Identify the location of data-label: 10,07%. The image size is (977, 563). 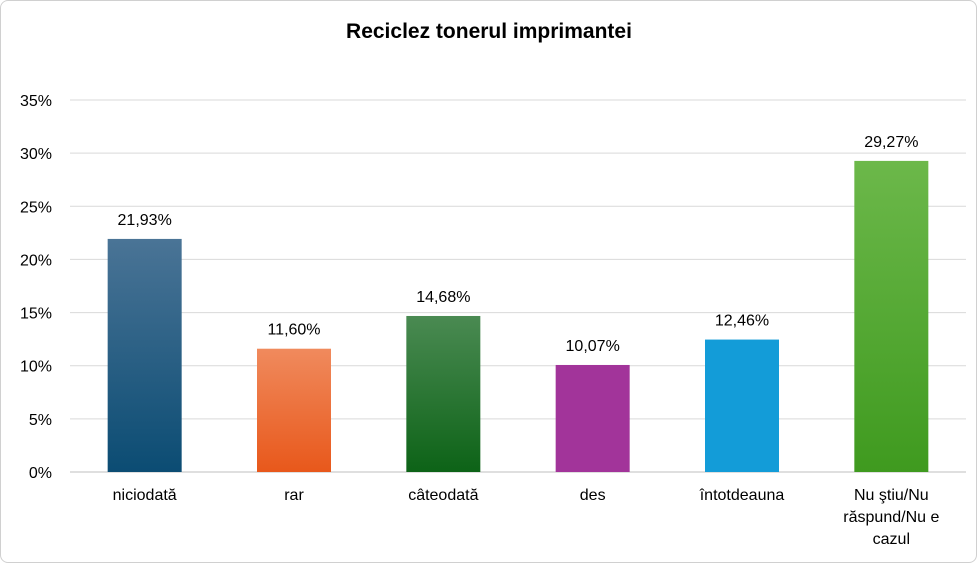
(593, 346).